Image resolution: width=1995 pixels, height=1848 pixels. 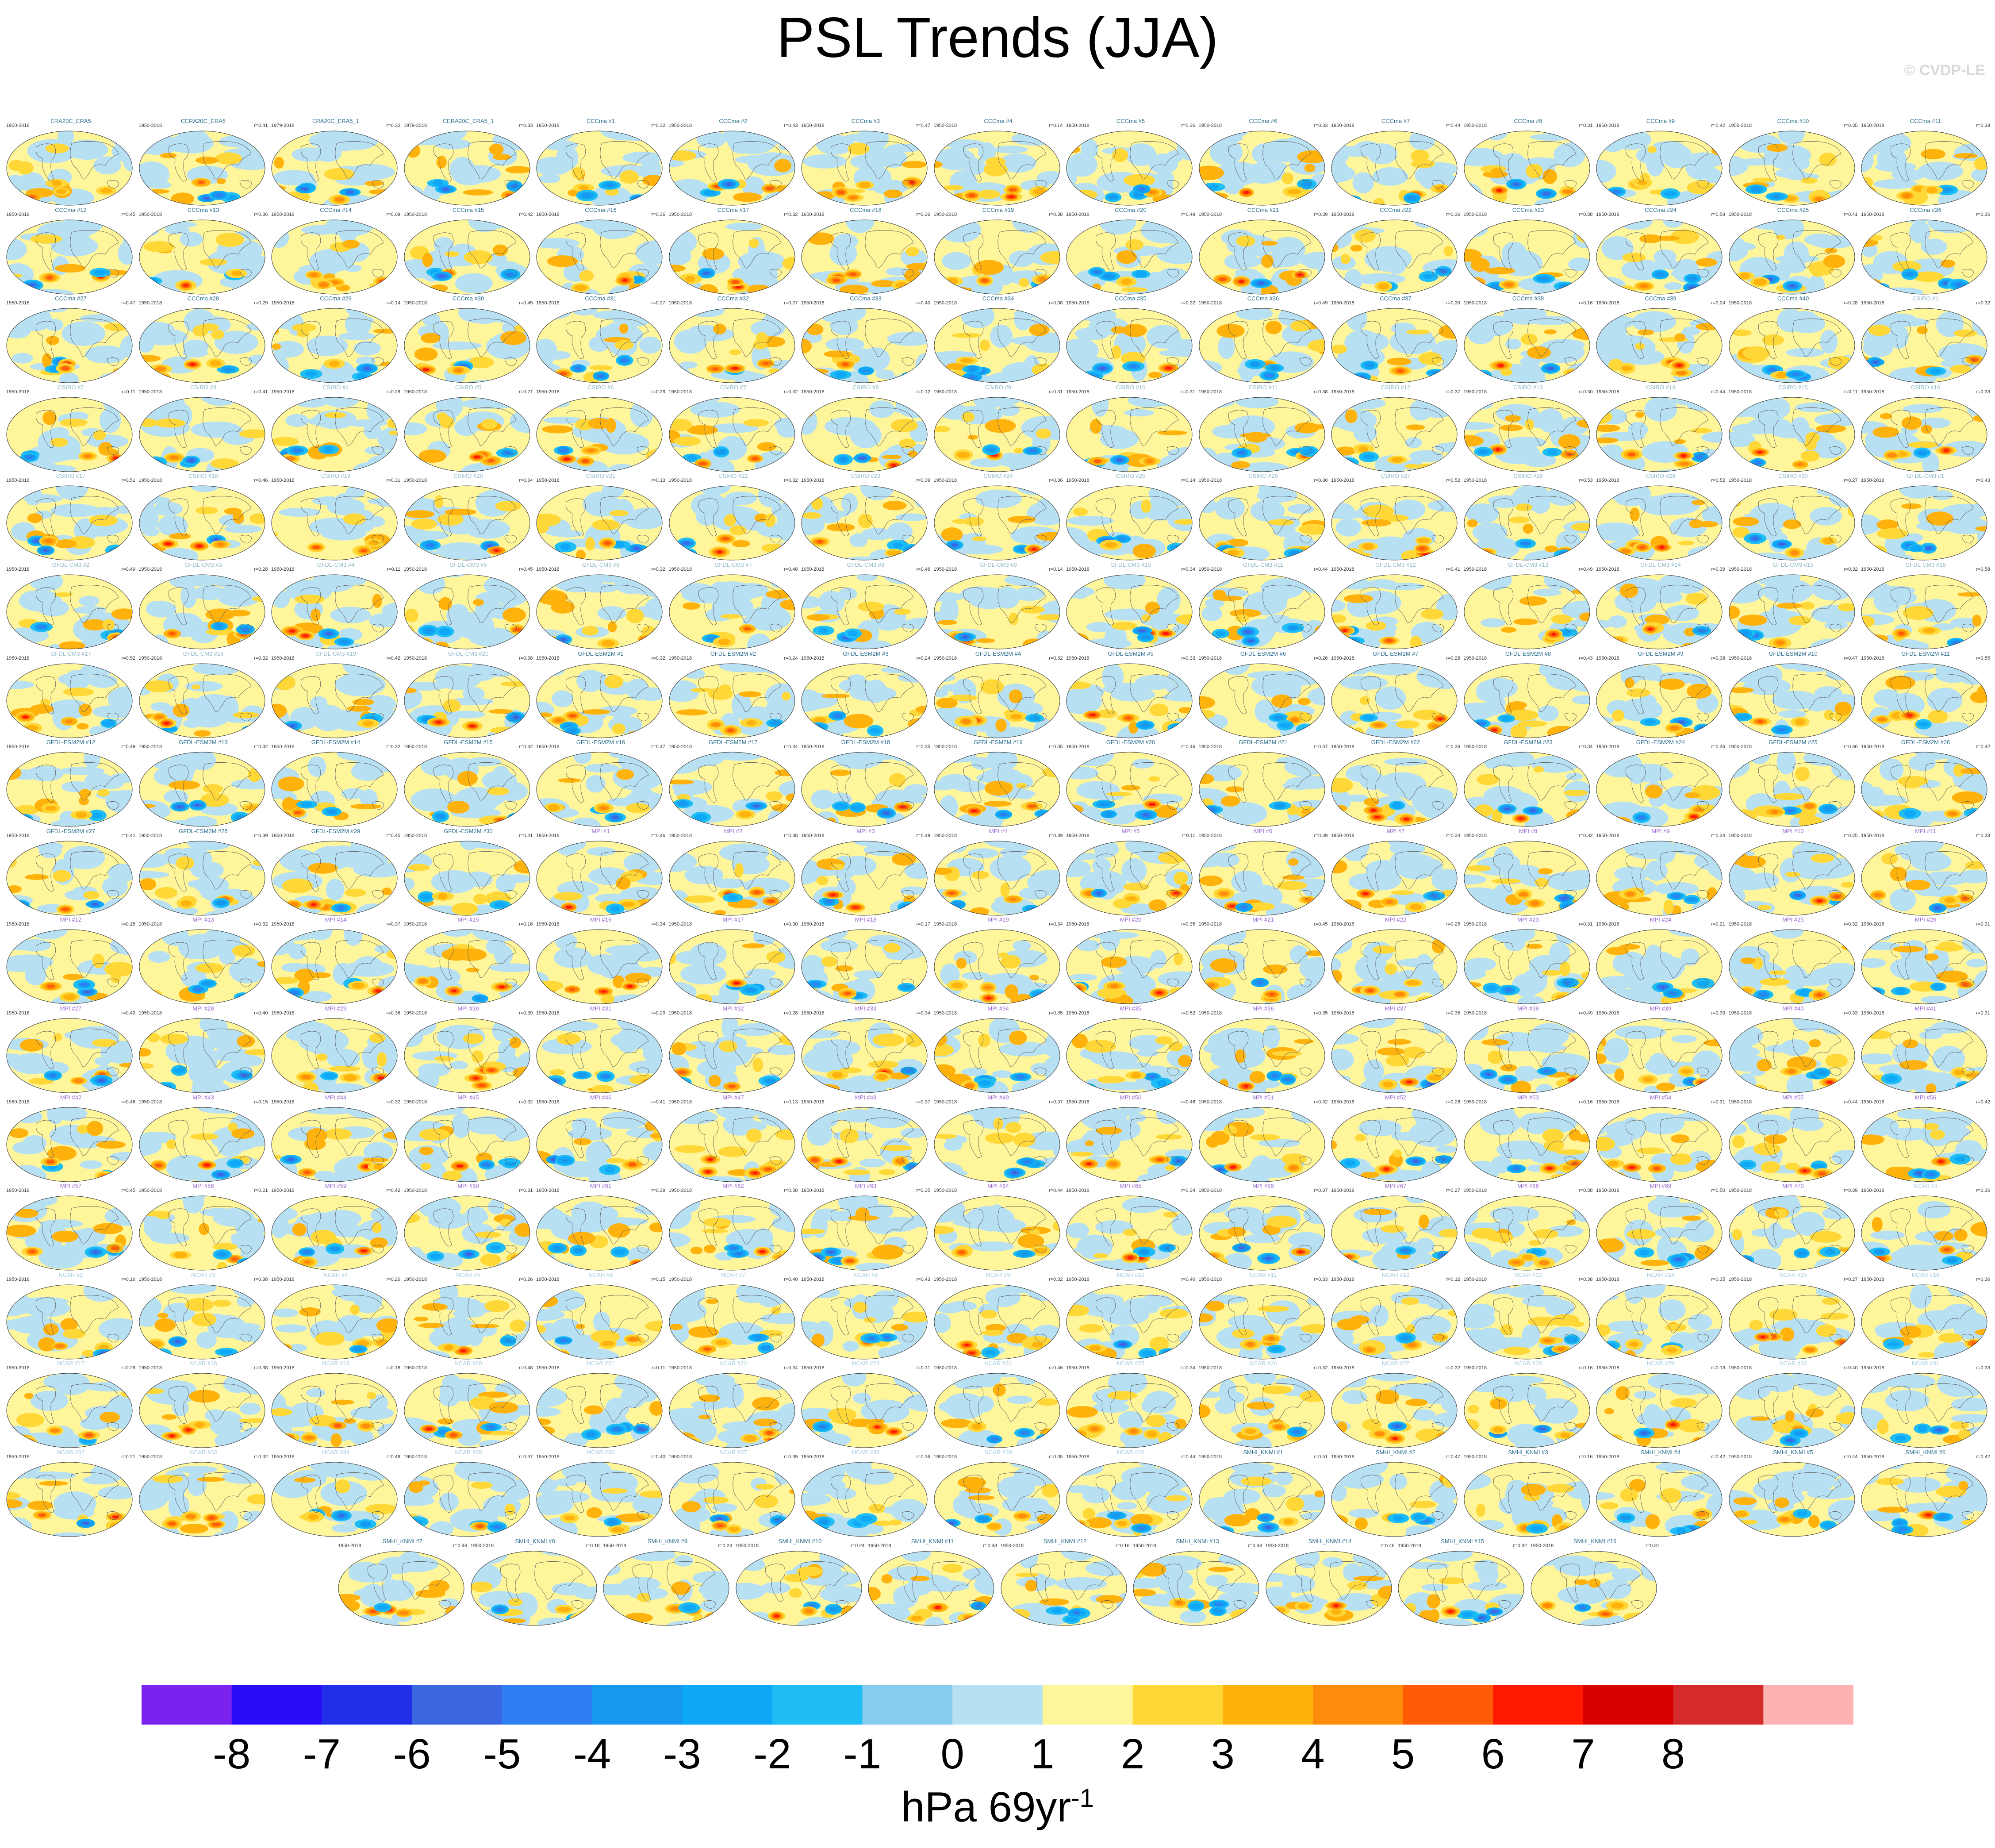 What do you see at coordinates (1925, 606) in the screenshot?
I see `map-panel: GFDL-CM3 #16 1950-2018 r=0.58` at bounding box center [1925, 606].